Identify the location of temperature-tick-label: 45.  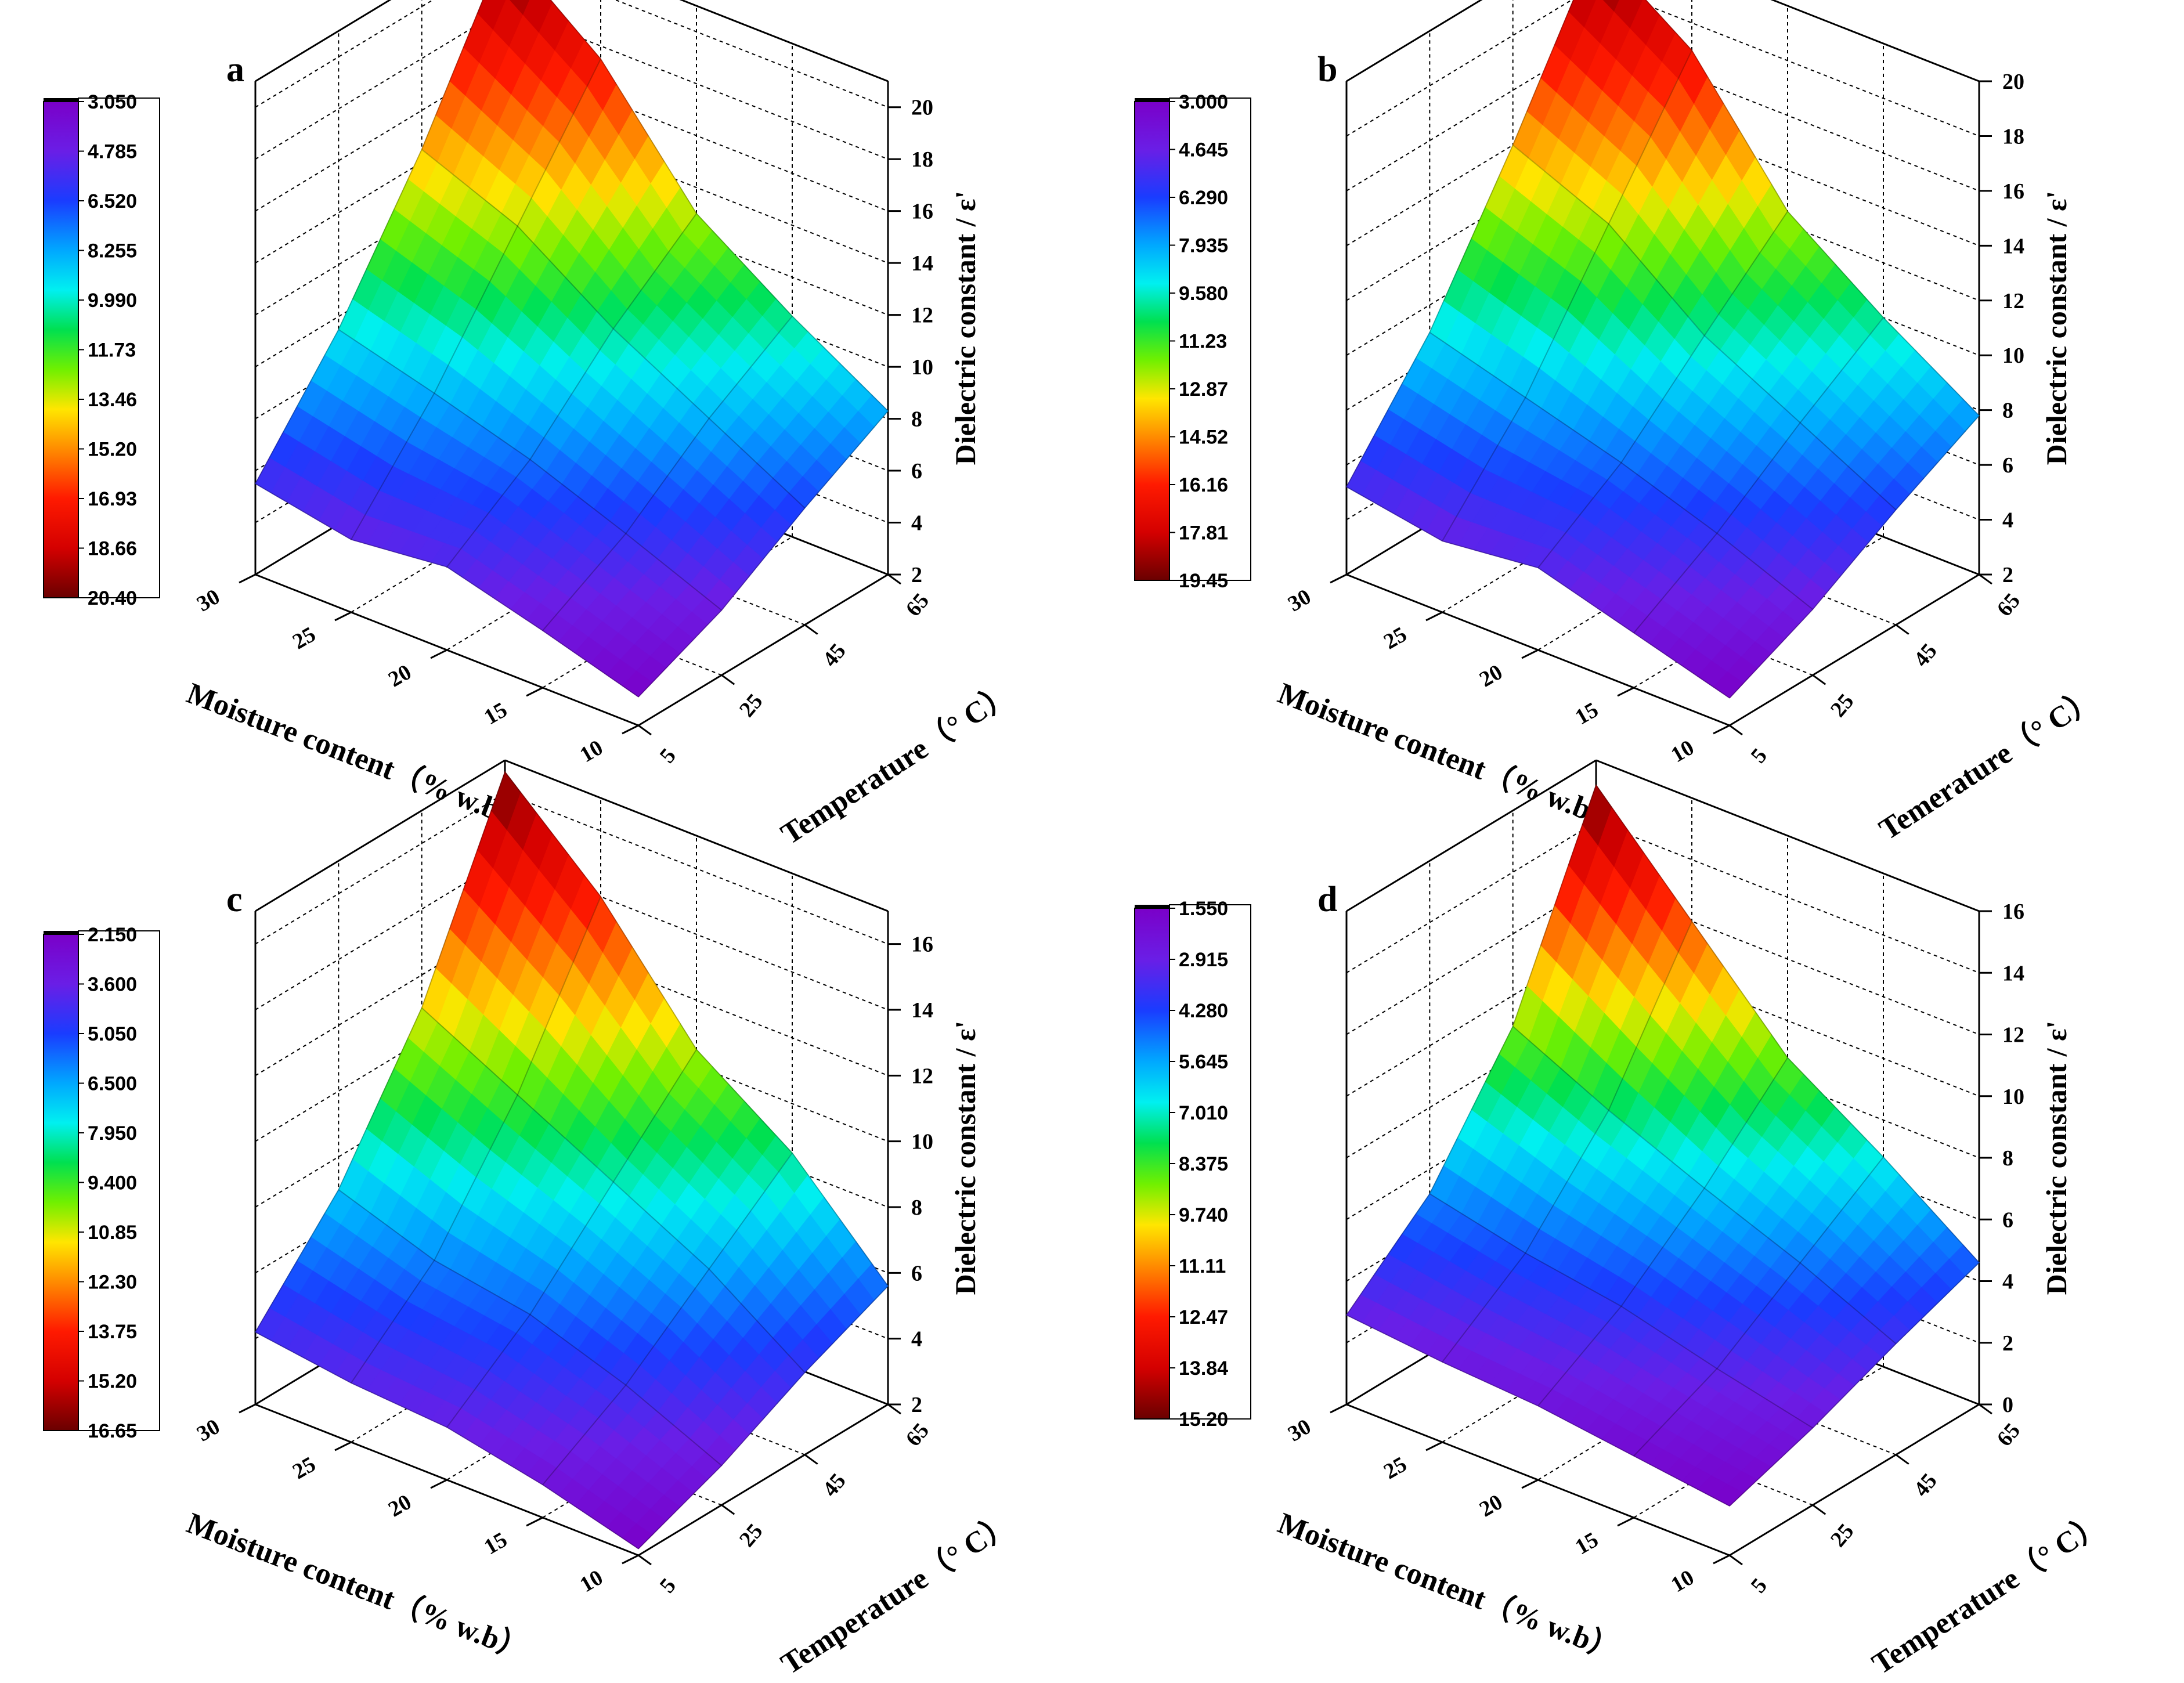
(835, 1485).